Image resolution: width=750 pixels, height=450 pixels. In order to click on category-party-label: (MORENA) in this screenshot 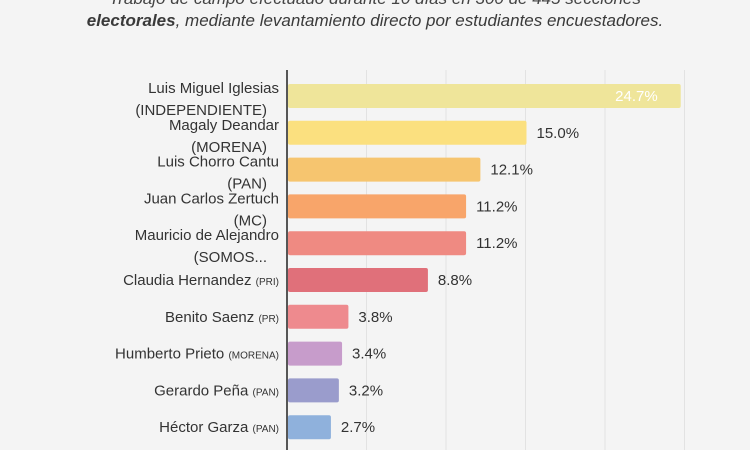, I will do `click(229, 147)`.